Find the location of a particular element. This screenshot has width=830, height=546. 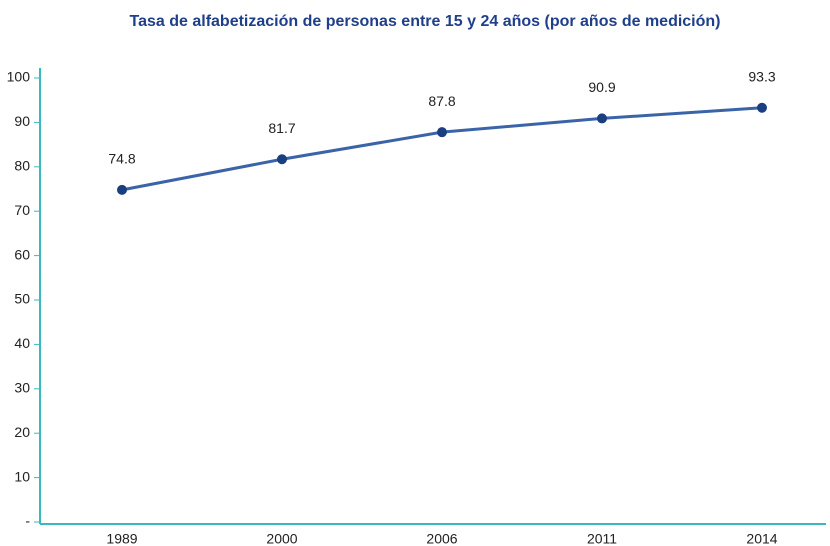

x-tick-label: 2011 is located at coordinates (602, 538).